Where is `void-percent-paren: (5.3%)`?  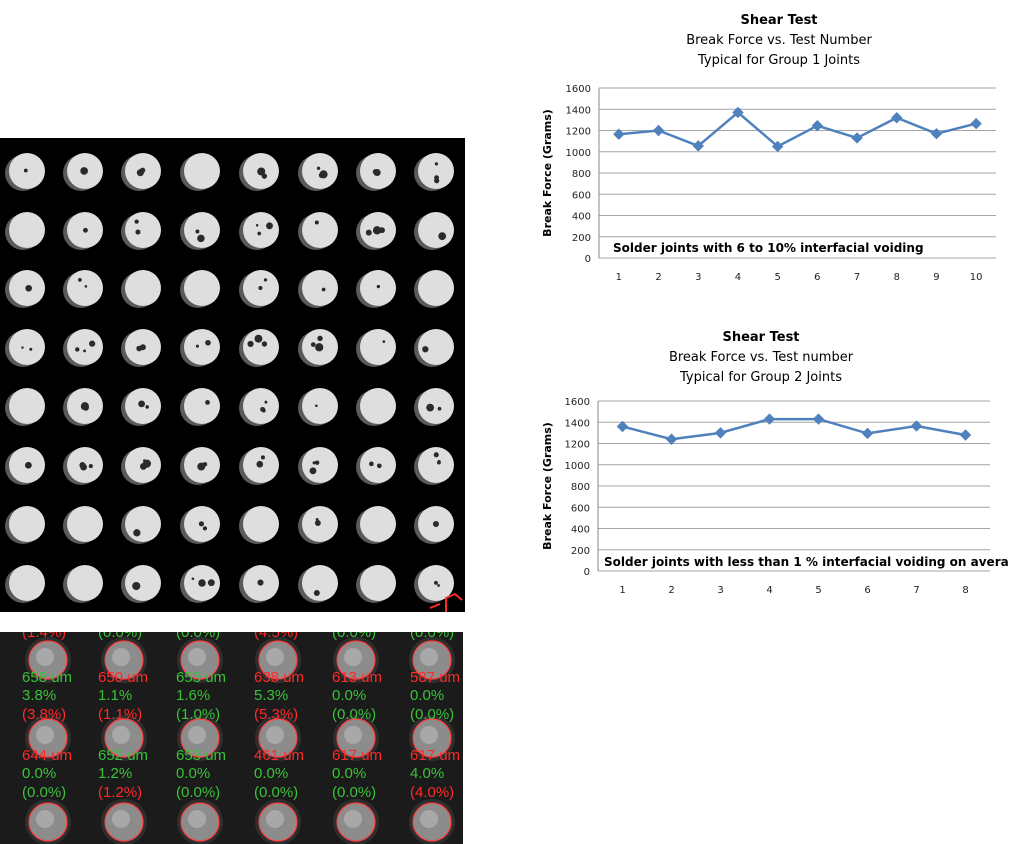 void-percent-paren: (5.3%) is located at coordinates (276, 714).